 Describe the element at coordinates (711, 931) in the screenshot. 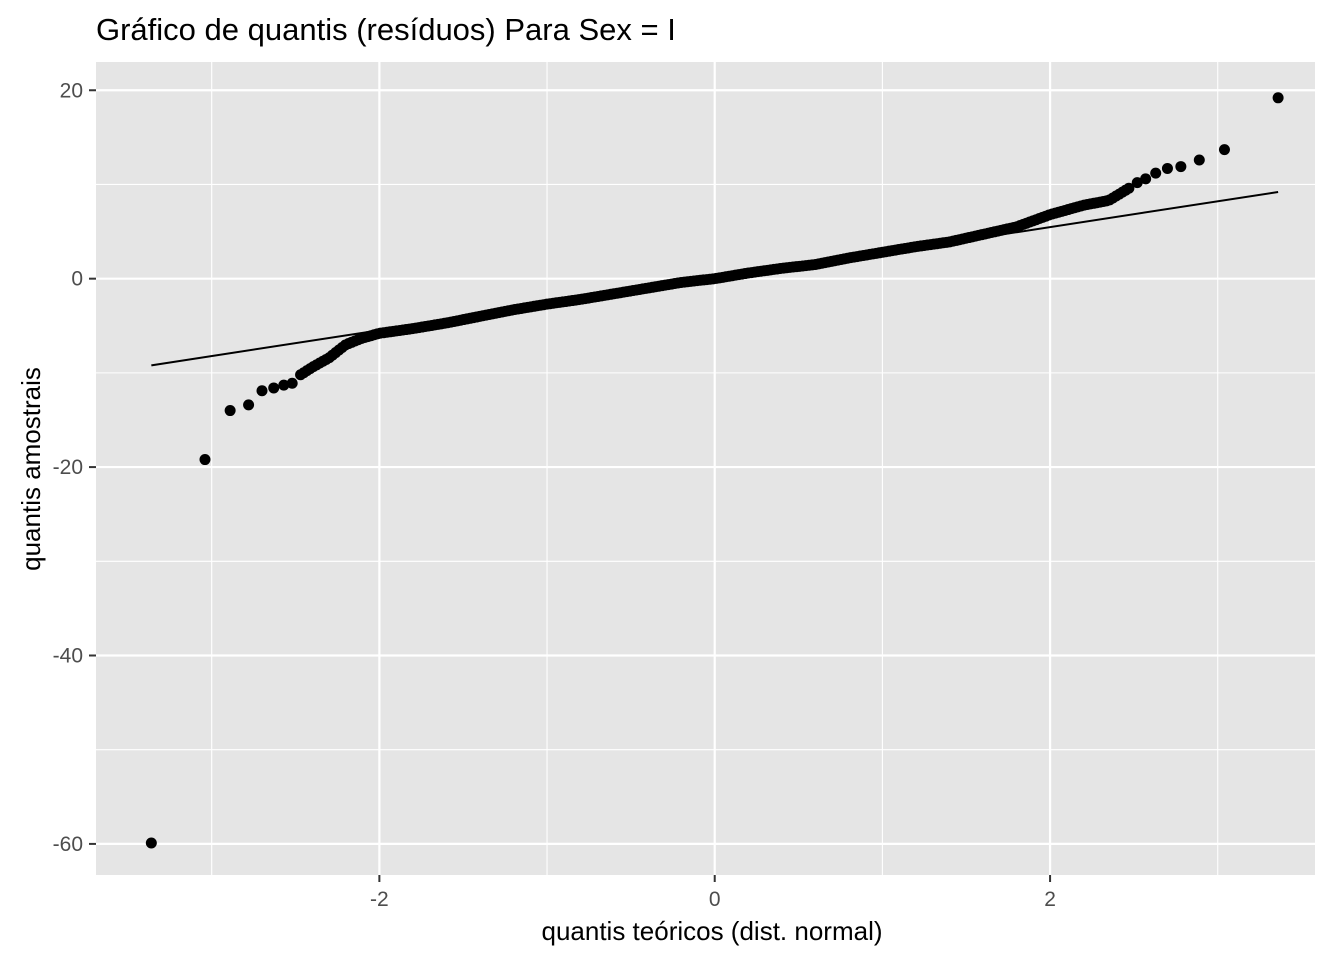

I see `x-axis-title: quantis teóricos (dist. normal)` at that location.